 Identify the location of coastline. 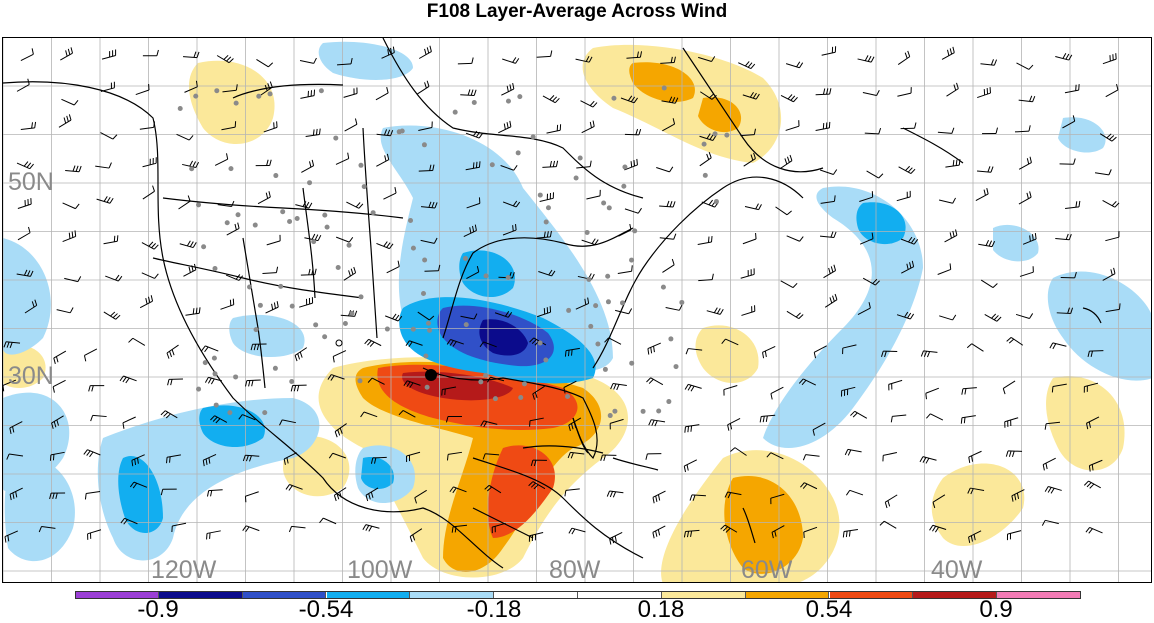
(258, 278).